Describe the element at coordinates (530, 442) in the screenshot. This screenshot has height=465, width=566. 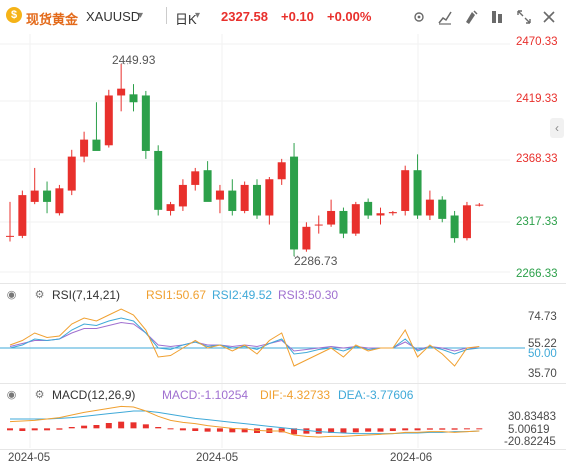
I see `macd-tick: -20.82245` at that location.